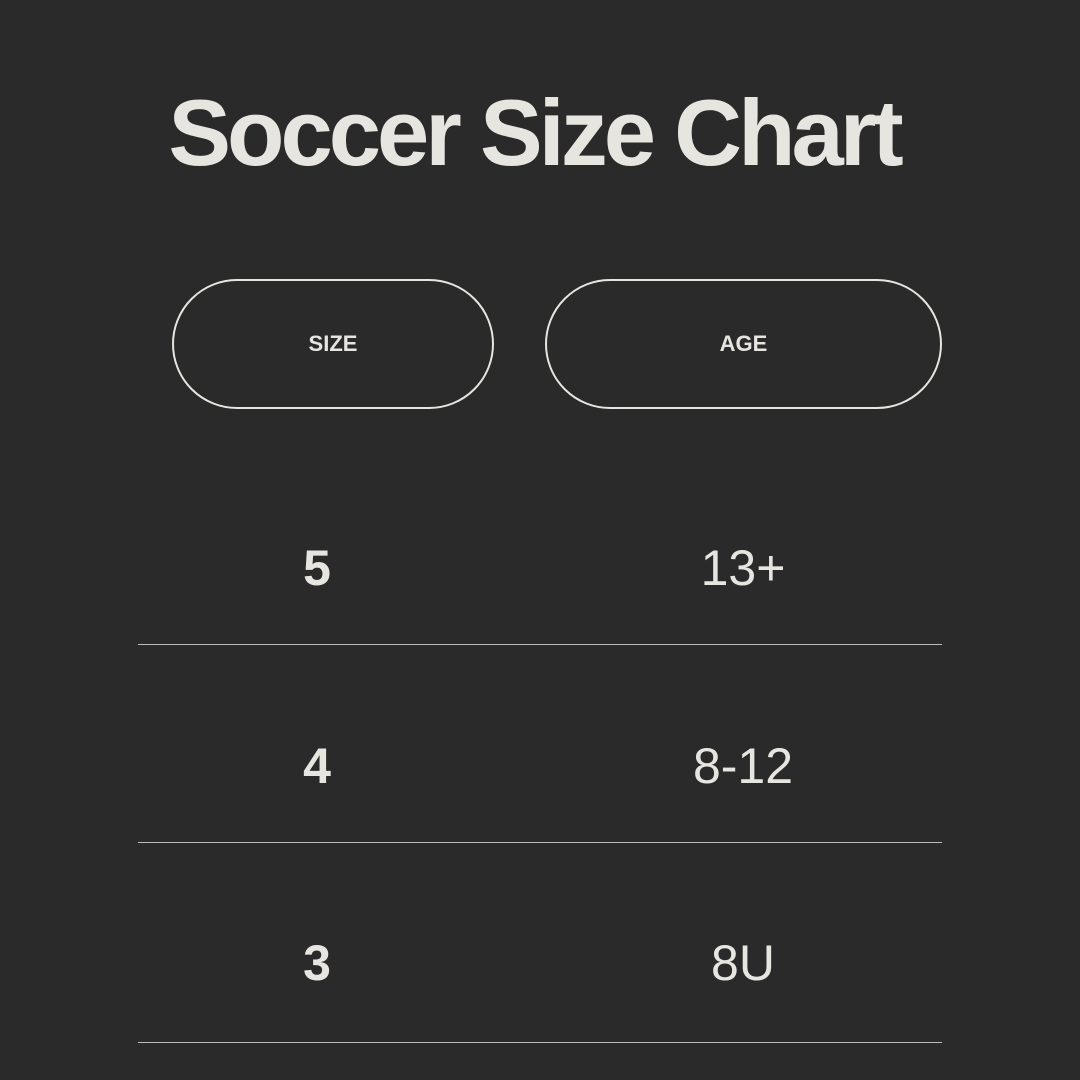 The image size is (1080, 1080). I want to click on age-header-label: AGE, so click(743, 343).